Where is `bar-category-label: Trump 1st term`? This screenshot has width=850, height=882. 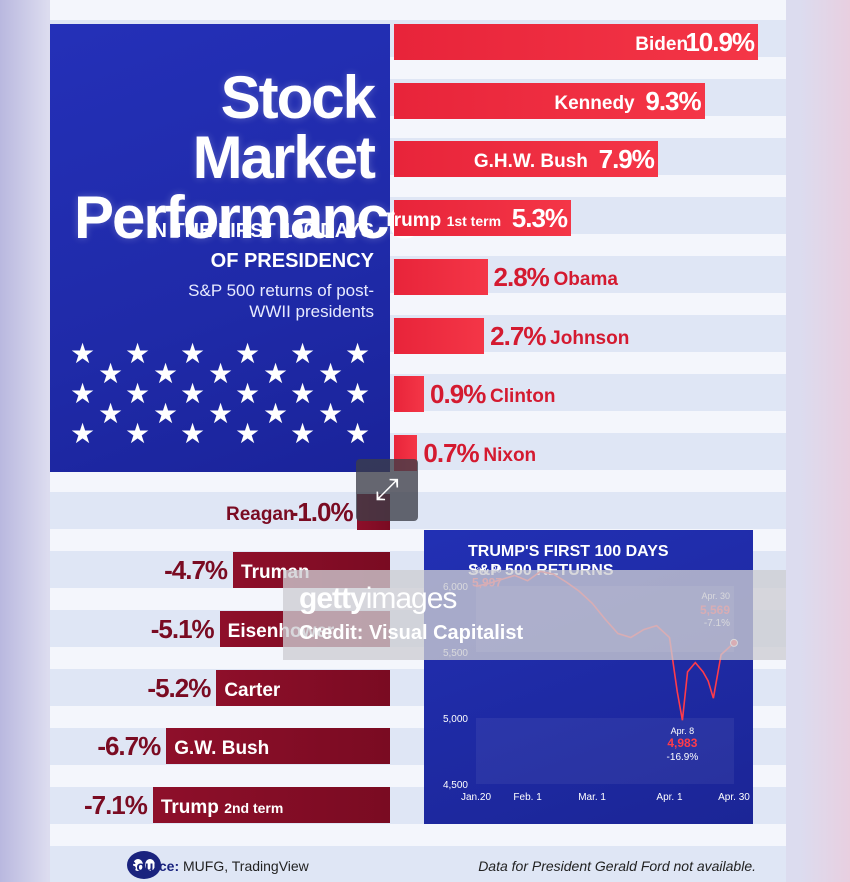
bar-category-label: Trump 1st term is located at coordinates (442, 221).